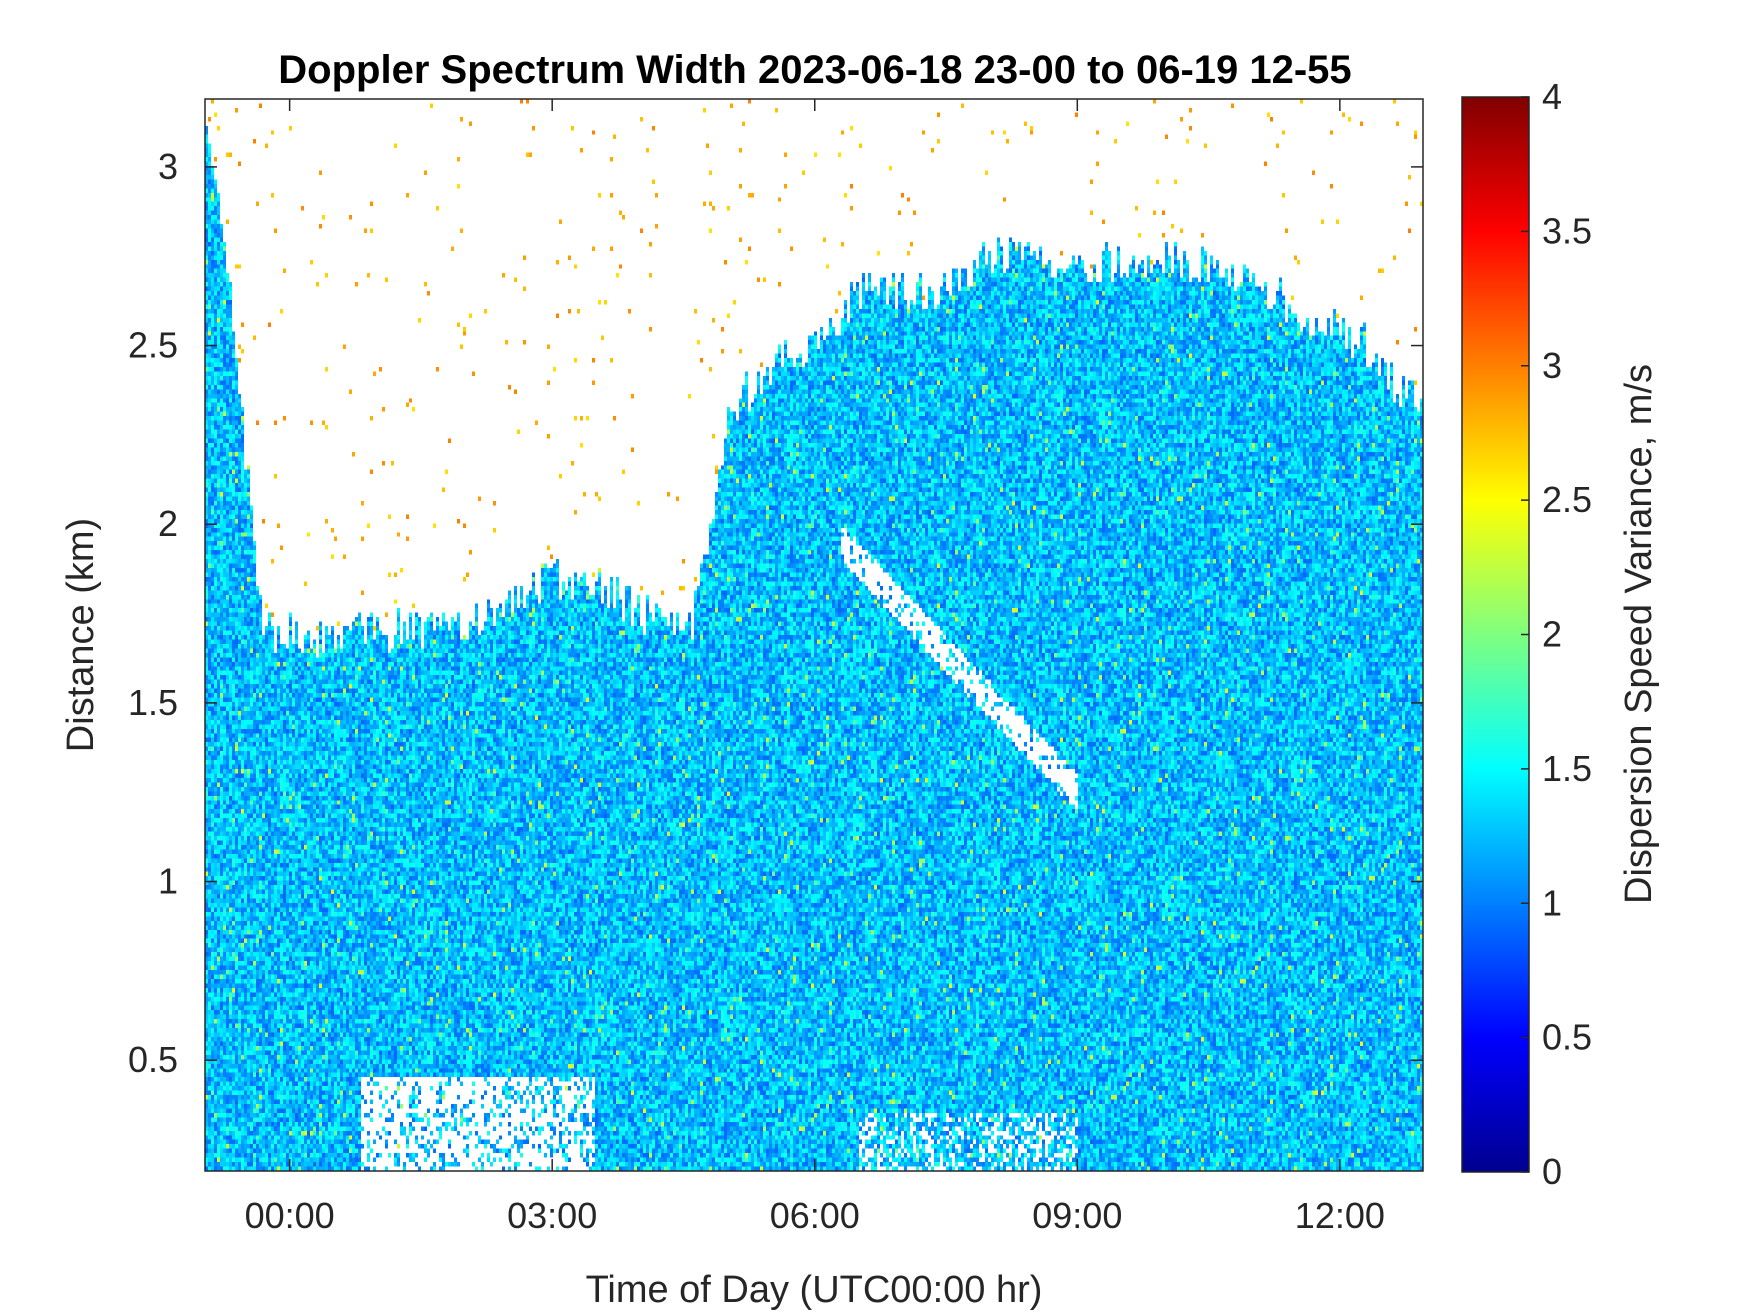 The width and height of the screenshot is (1750, 1313). I want to click on colorbar-tick-label: 3.5, so click(1567, 230).